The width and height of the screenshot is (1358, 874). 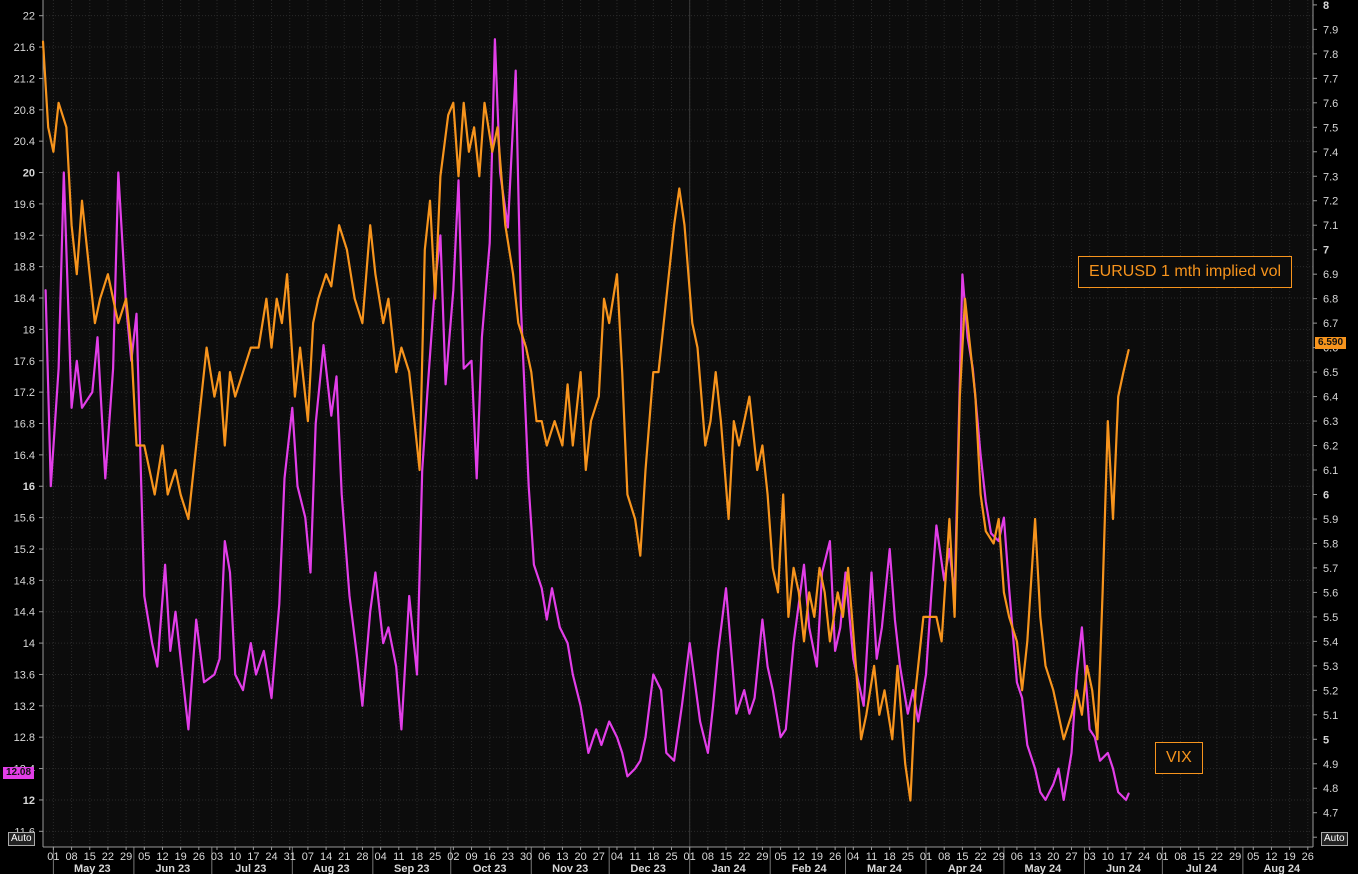 What do you see at coordinates (490, 868) in the screenshot?
I see `x-month-label: Oct 23` at bounding box center [490, 868].